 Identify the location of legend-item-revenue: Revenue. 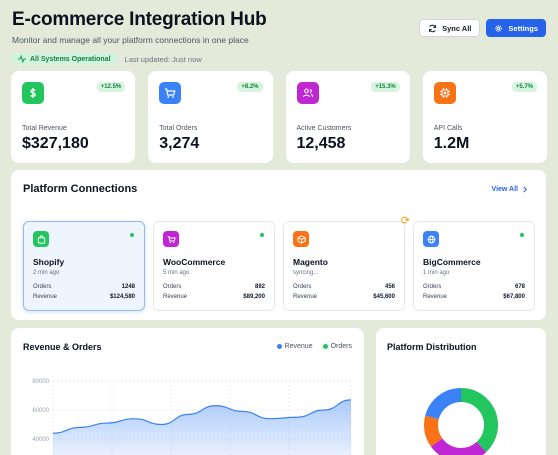
(294, 346).